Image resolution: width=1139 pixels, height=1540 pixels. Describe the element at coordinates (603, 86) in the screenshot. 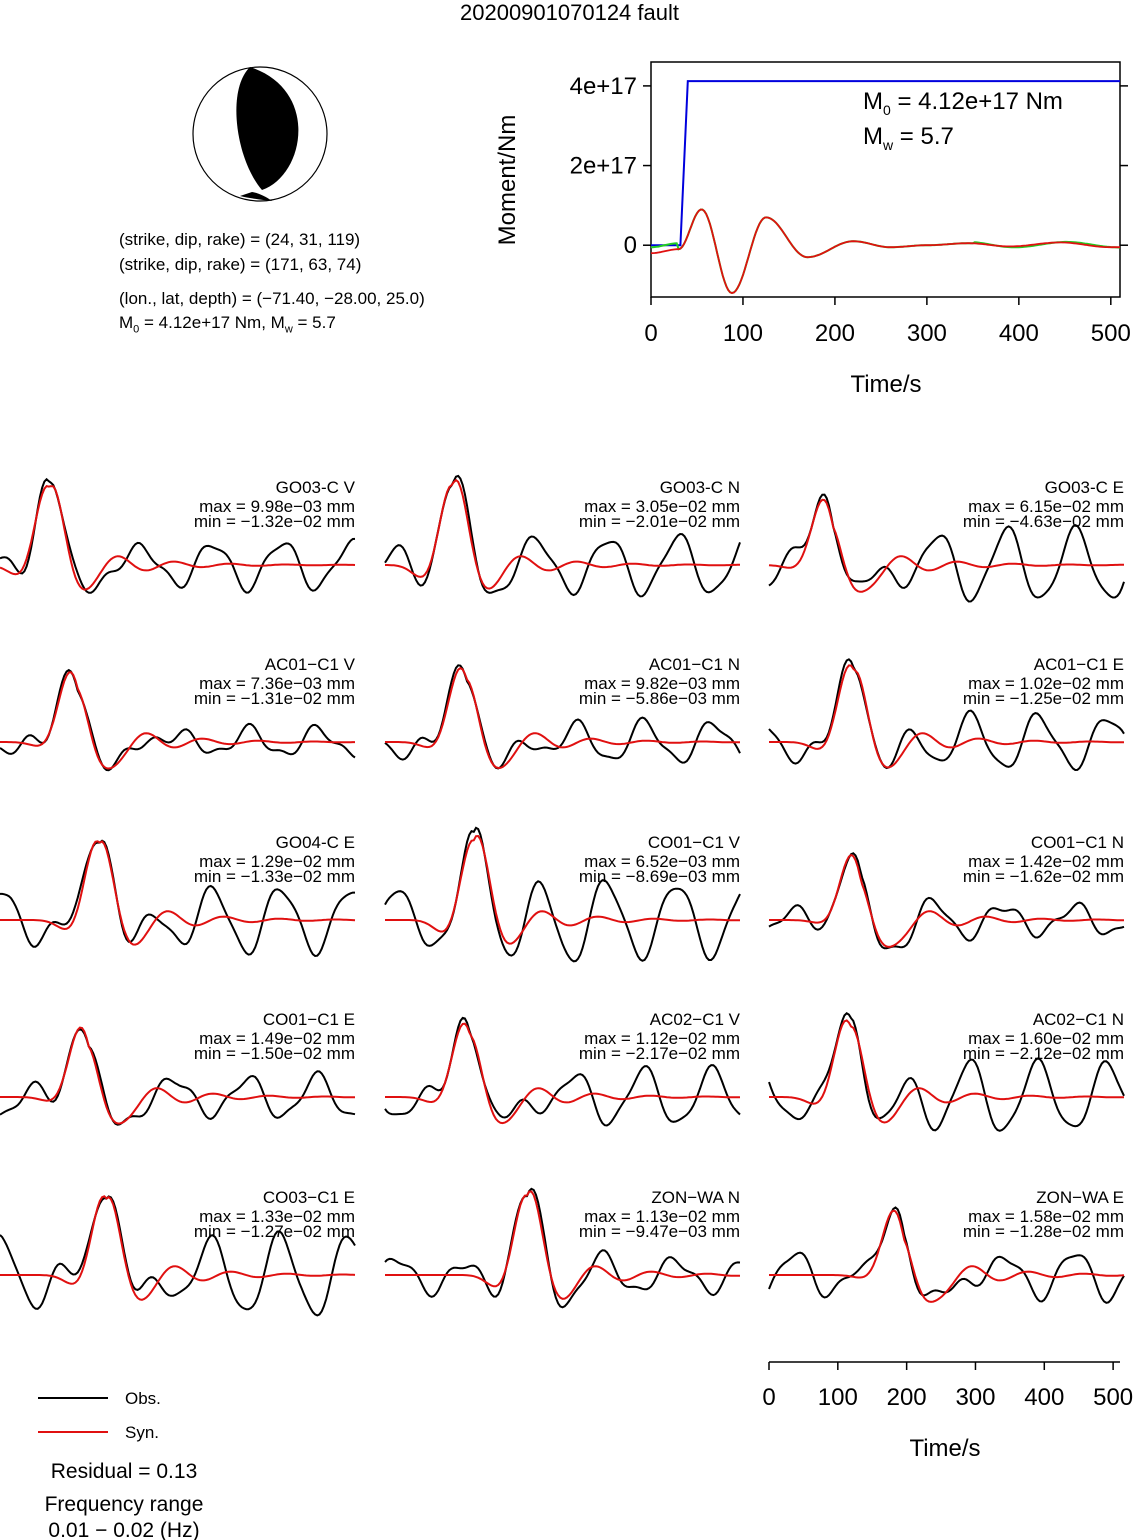

I see `moment-ytick-label: 4e+17` at that location.